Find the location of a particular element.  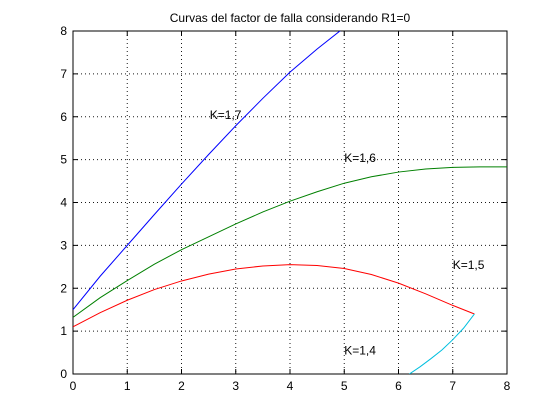

y-tick-label: 1 is located at coordinates (63, 331).